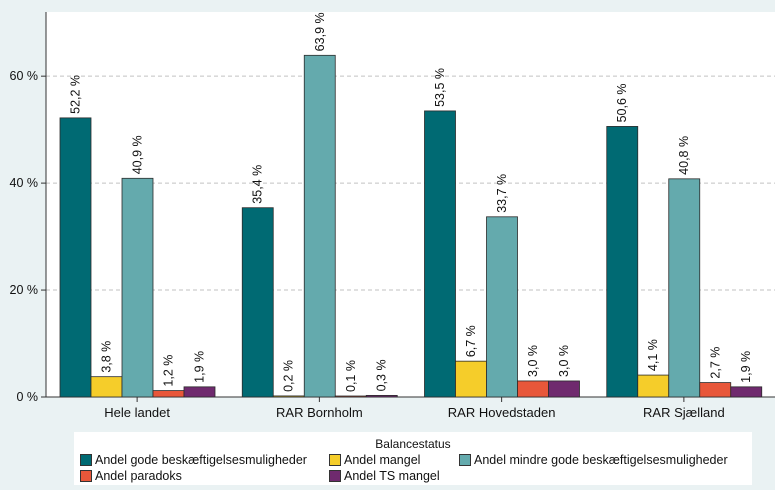 This screenshot has width=775, height=490. What do you see at coordinates (502, 193) in the screenshot?
I see `data-label: 33,7 %` at bounding box center [502, 193].